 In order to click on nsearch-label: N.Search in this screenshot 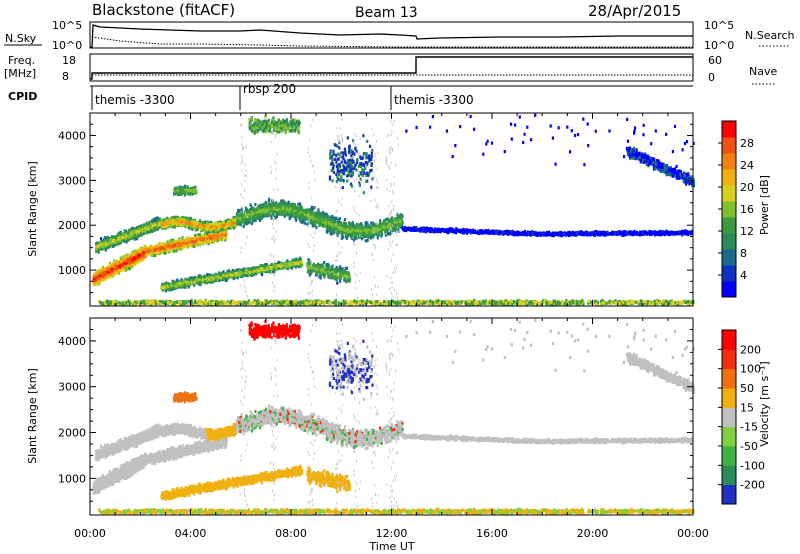, I will do `click(770, 35)`.